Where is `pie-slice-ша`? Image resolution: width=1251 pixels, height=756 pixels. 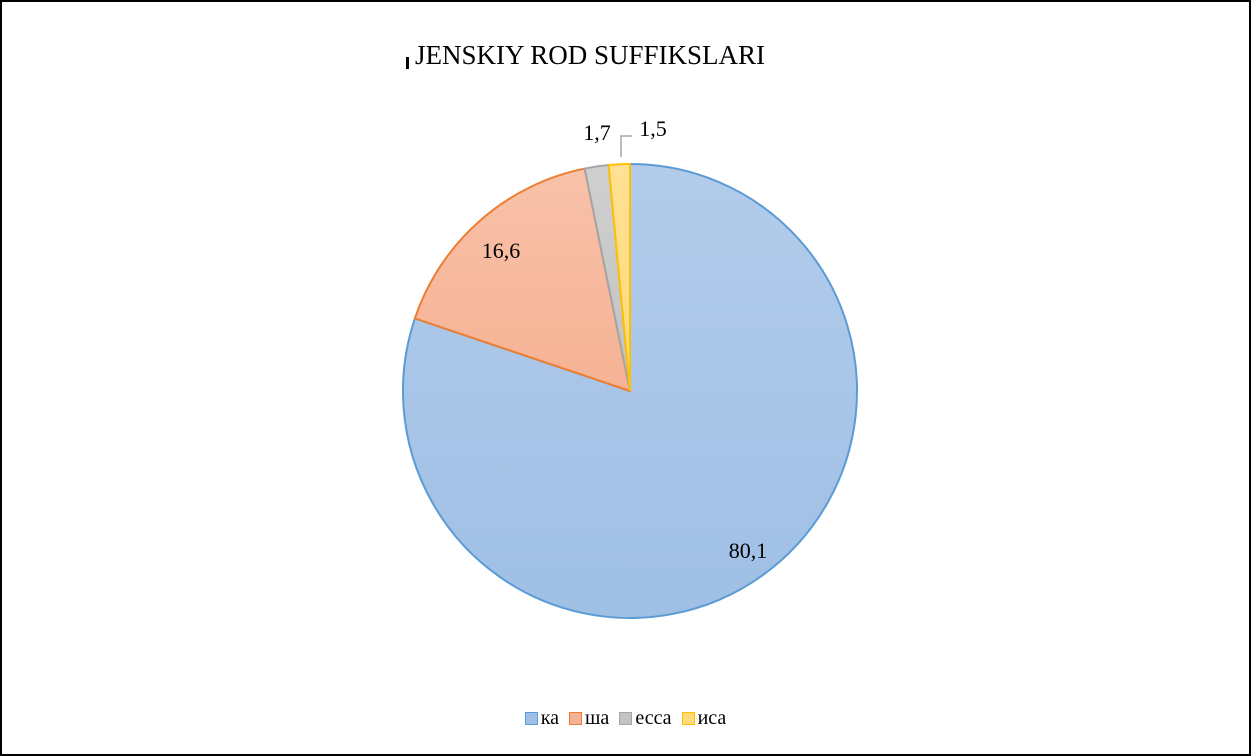 pie-slice-ша is located at coordinates (522, 280).